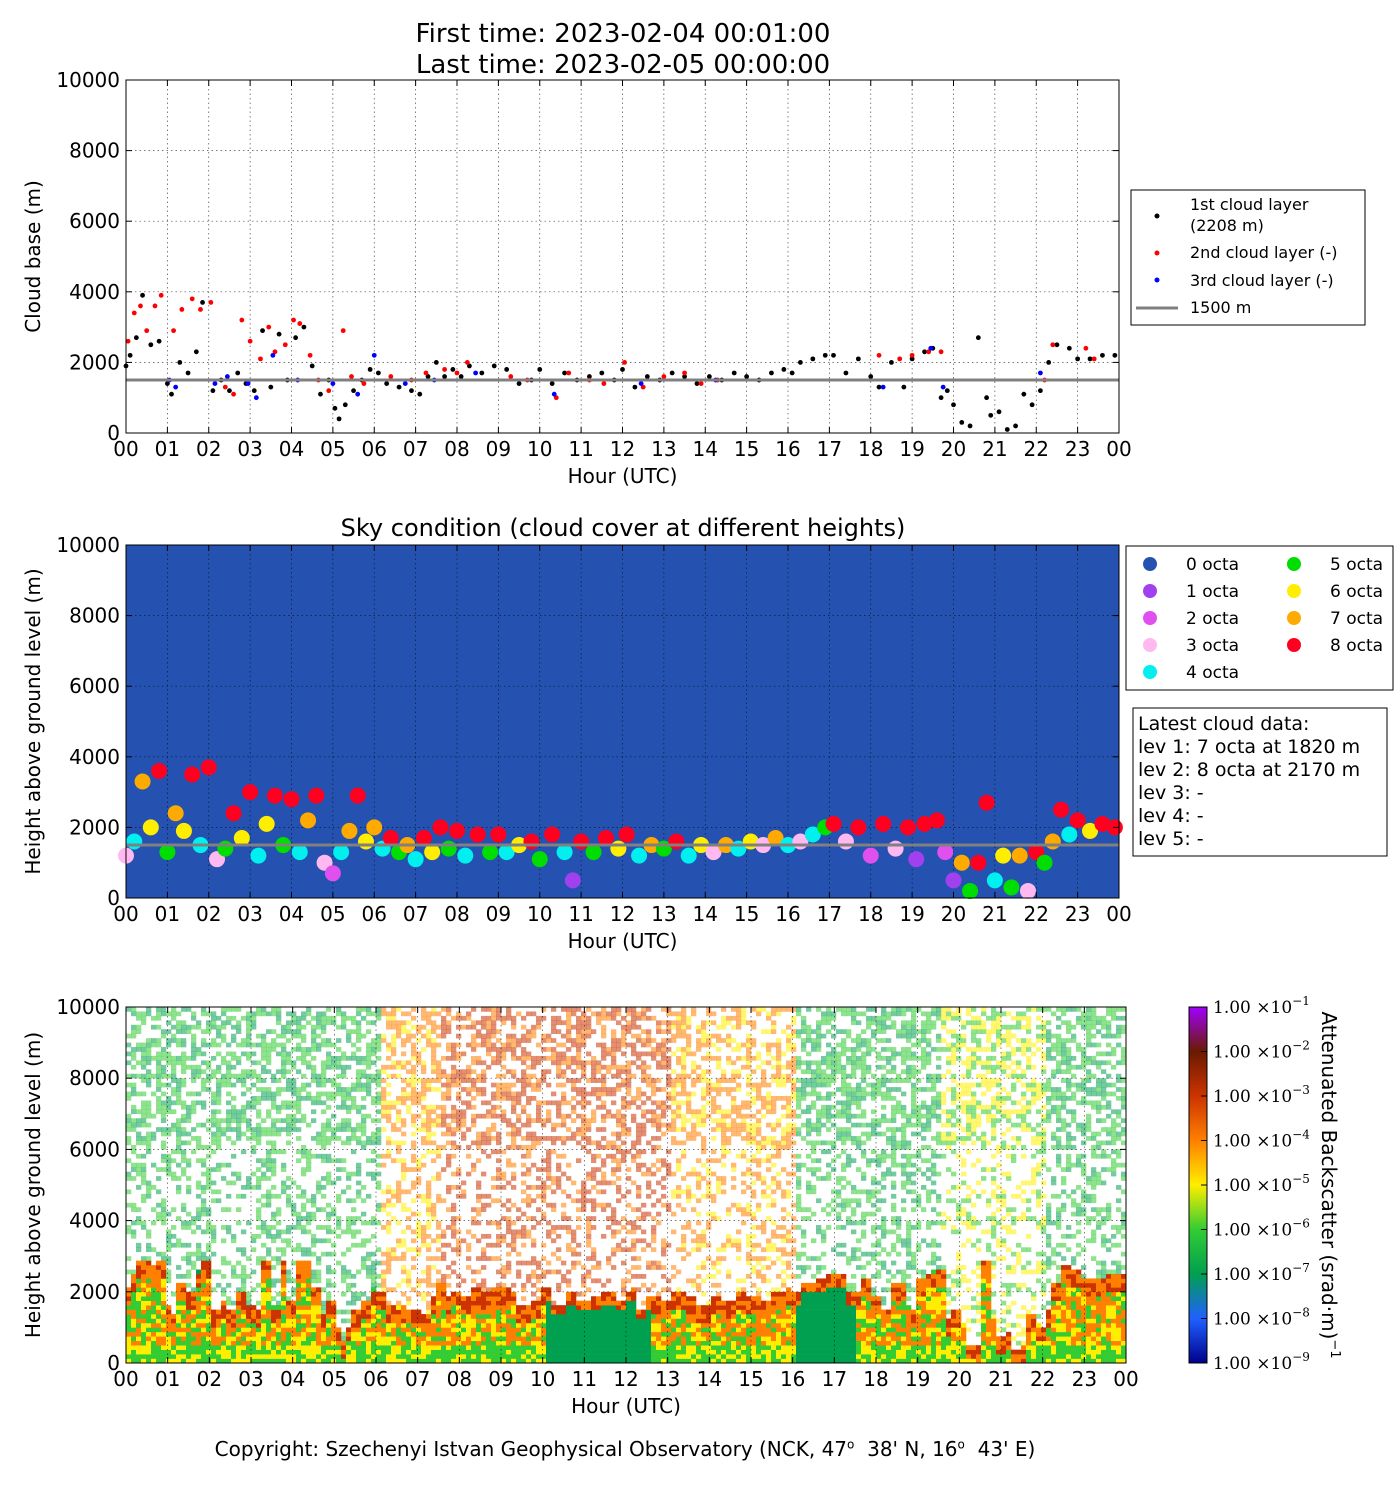 This screenshot has width=1400, height=1500. Describe the element at coordinates (883, 387) in the screenshot. I see `layer3-point` at that location.